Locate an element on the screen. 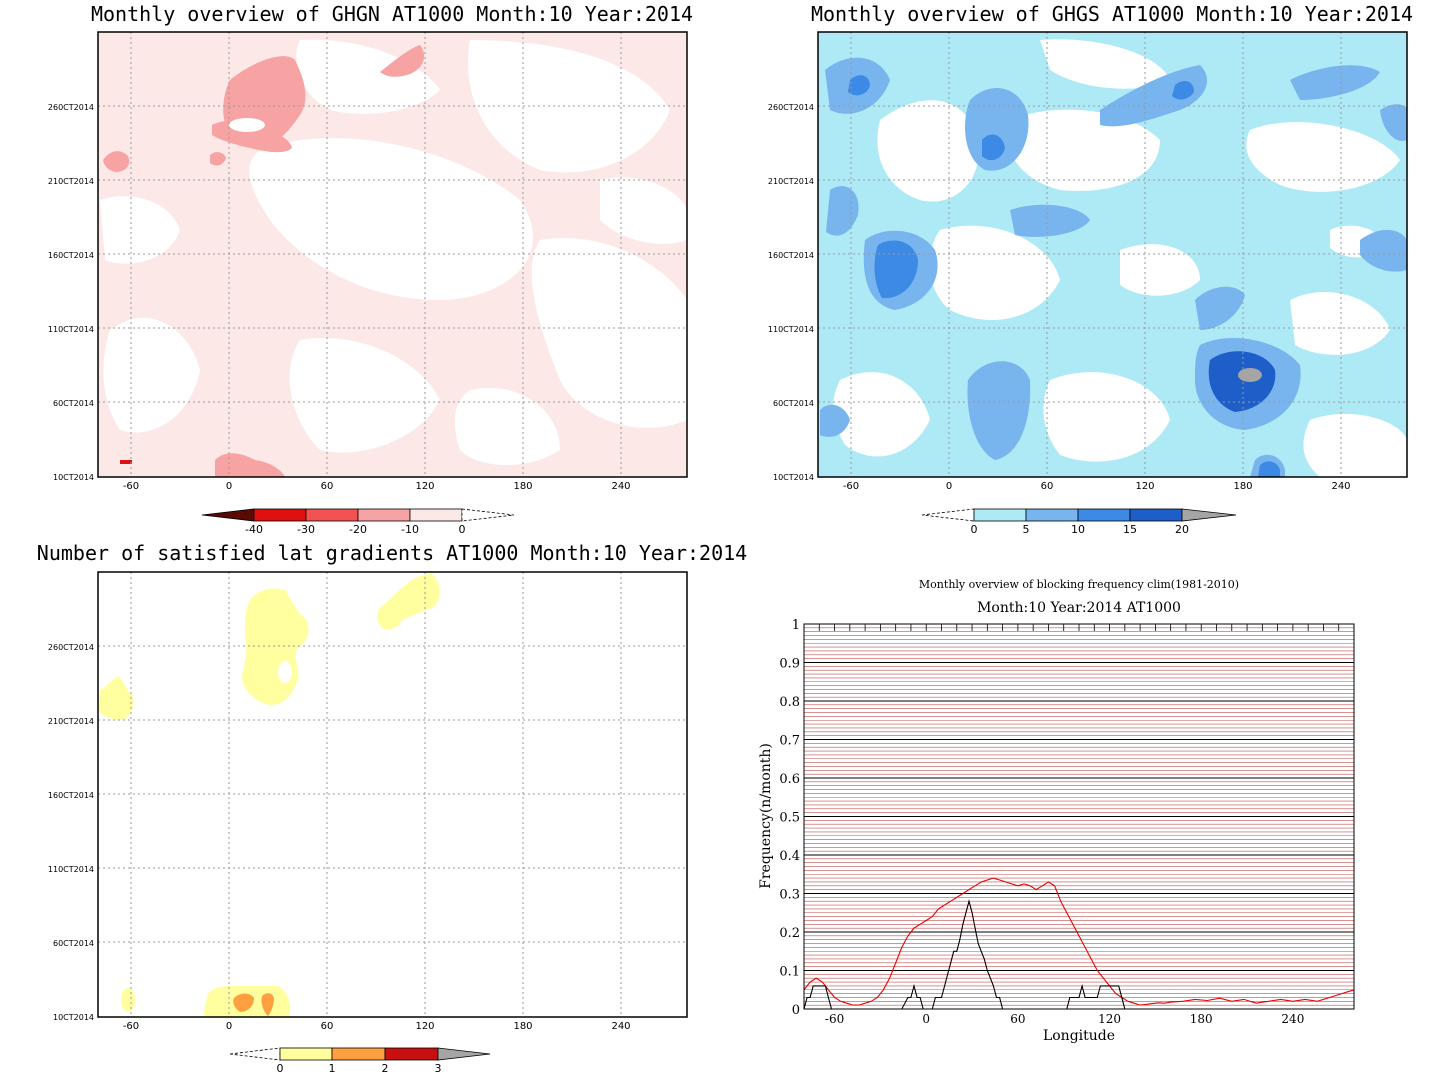 The width and height of the screenshot is (1440, 1091). colorbar-label: -40 is located at coordinates (254, 529).